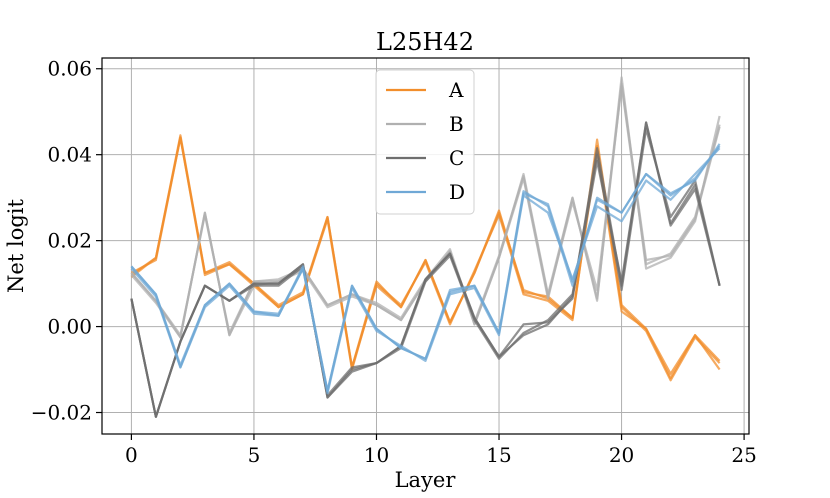 The image size is (830, 498). What do you see at coordinates (61, 413) in the screenshot?
I see `y-tick-label: −0.02` at bounding box center [61, 413].